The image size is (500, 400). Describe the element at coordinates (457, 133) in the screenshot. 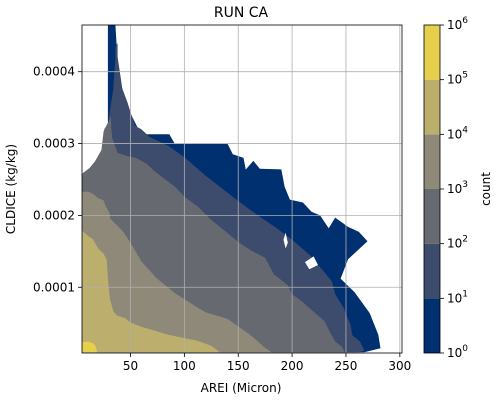

I see `colorbar-tick-label: 10⁴` at that location.